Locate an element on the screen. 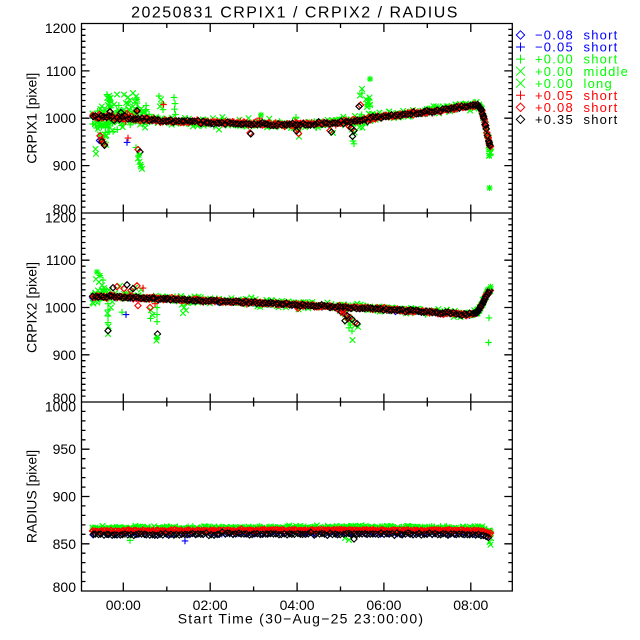  svg-text: −0.08 short is located at coordinates (576, 35).